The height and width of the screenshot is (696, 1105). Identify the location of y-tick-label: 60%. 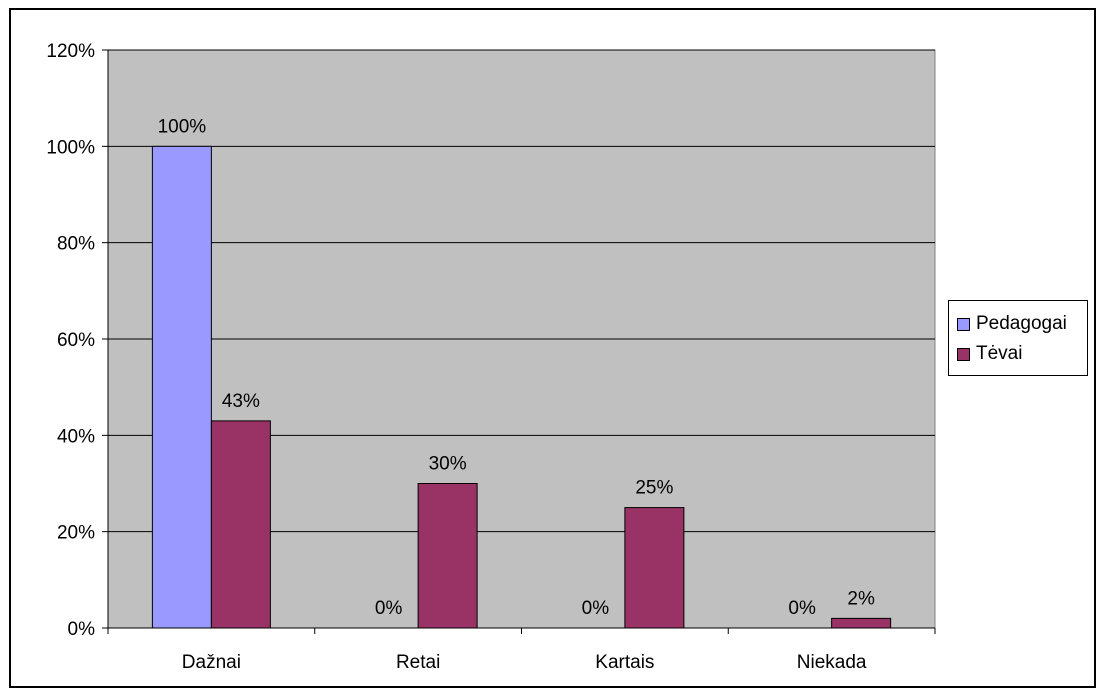
(76, 340).